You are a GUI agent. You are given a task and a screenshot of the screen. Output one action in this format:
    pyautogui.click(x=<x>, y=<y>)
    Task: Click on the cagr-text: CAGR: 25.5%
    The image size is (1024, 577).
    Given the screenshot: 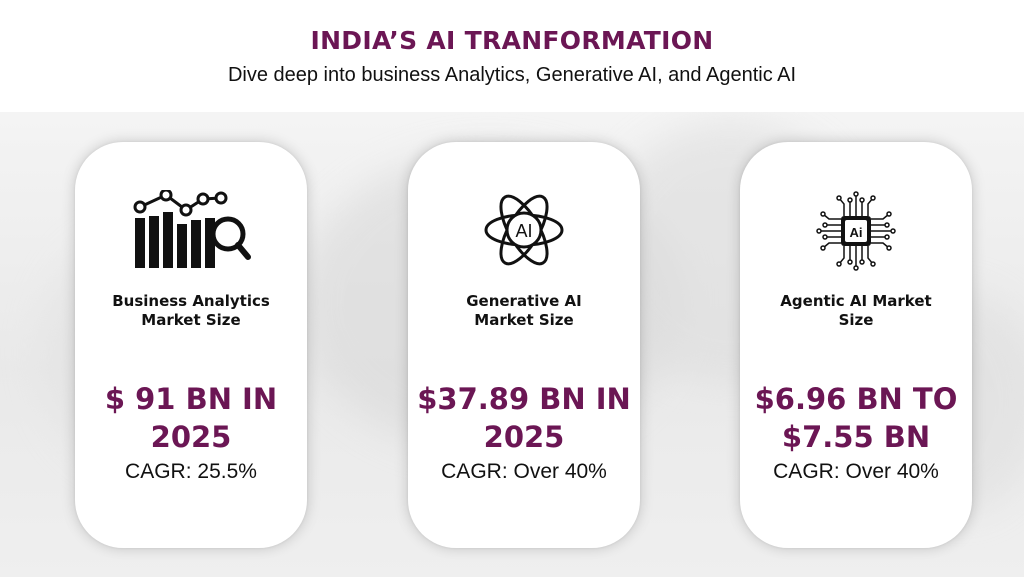 What is the action you would take?
    pyautogui.click(x=191, y=471)
    